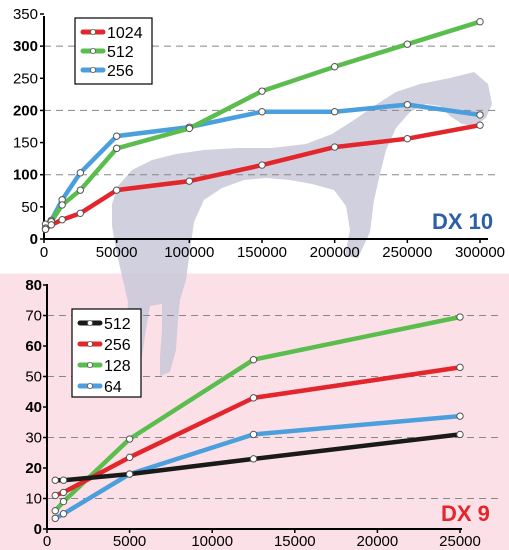 This screenshot has height=550, width=509. I want to click on top-x-tick-label: 50000, so click(117, 252).